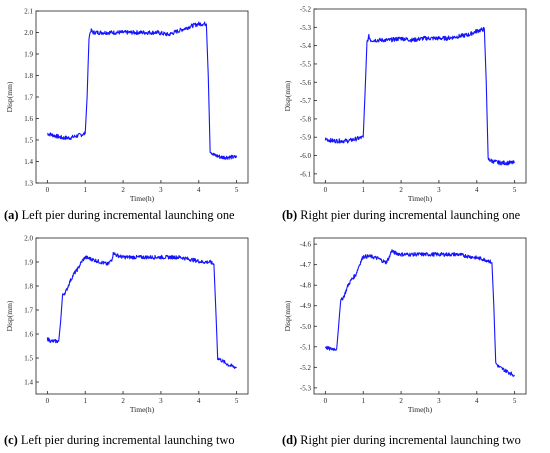  I want to click on y-tick-label: -5.0, so click(306, 327).